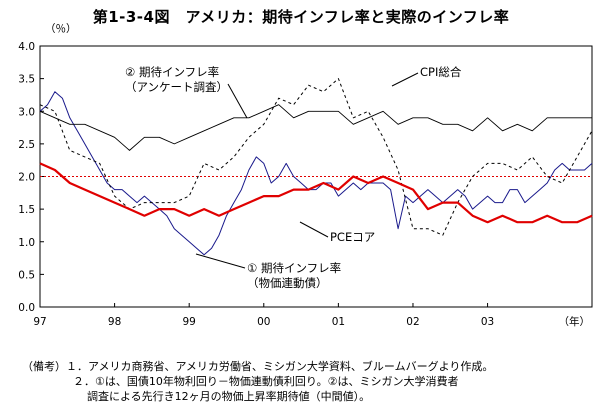  I want to click on x-tick-label: 02, so click(412, 322).